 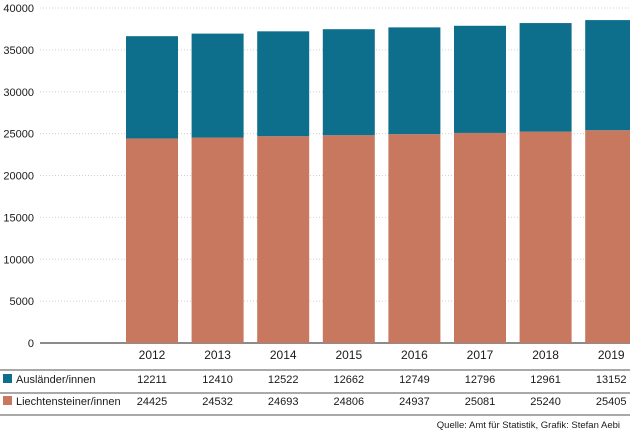 What do you see at coordinates (152, 355) in the screenshot?
I see `x-tick-label: 2012` at bounding box center [152, 355].